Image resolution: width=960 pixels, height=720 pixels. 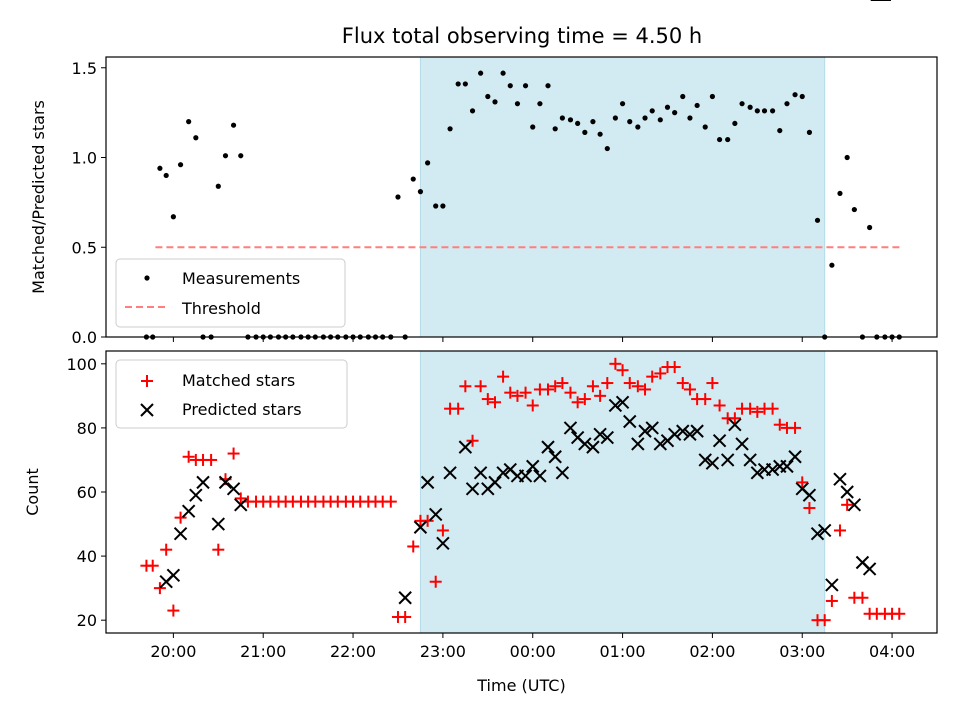 I want to click on x-axis-label: Time (UTC), so click(x=520, y=685).